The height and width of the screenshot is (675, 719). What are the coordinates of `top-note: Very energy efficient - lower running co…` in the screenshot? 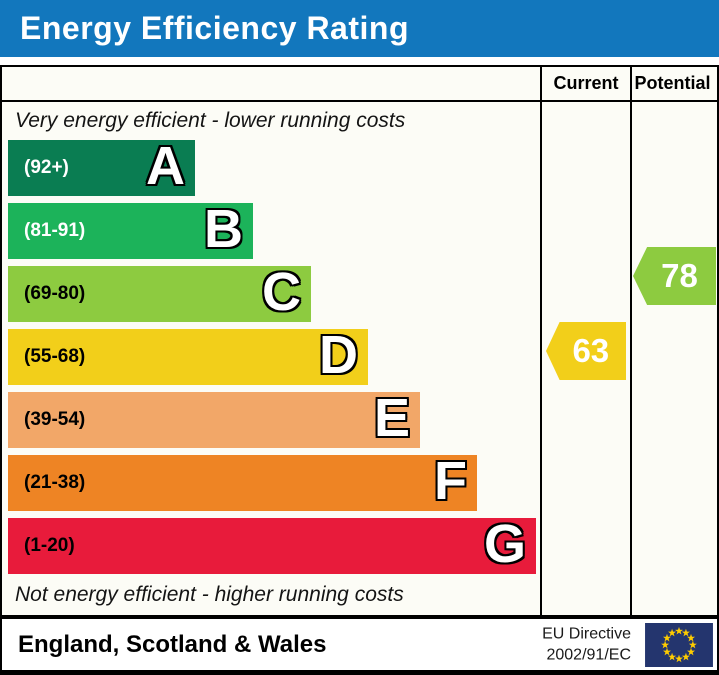 It's located at (210, 120).